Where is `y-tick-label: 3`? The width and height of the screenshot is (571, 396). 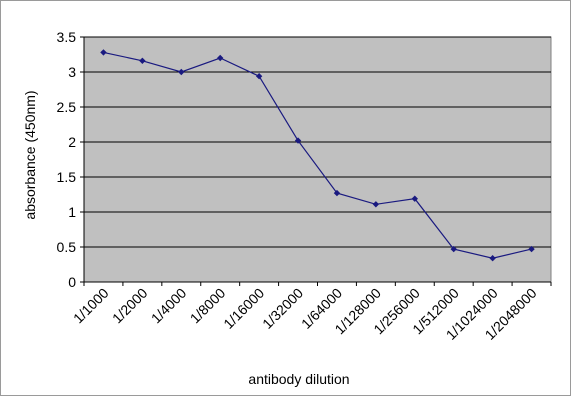
y-tick-label: 3 is located at coordinates (72, 72).